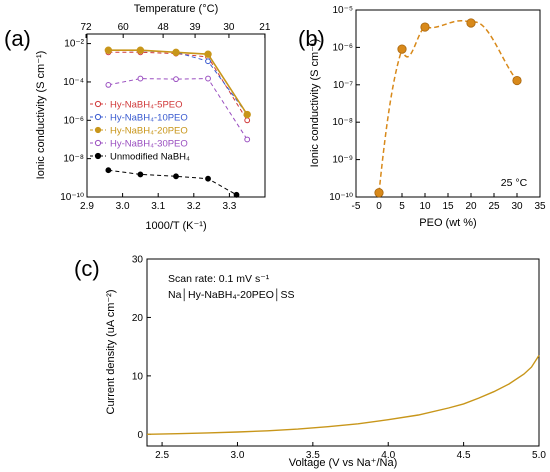  Describe the element at coordinates (229, 27) in the screenshot. I see `panel-a-top-tick-label: 30` at that location.